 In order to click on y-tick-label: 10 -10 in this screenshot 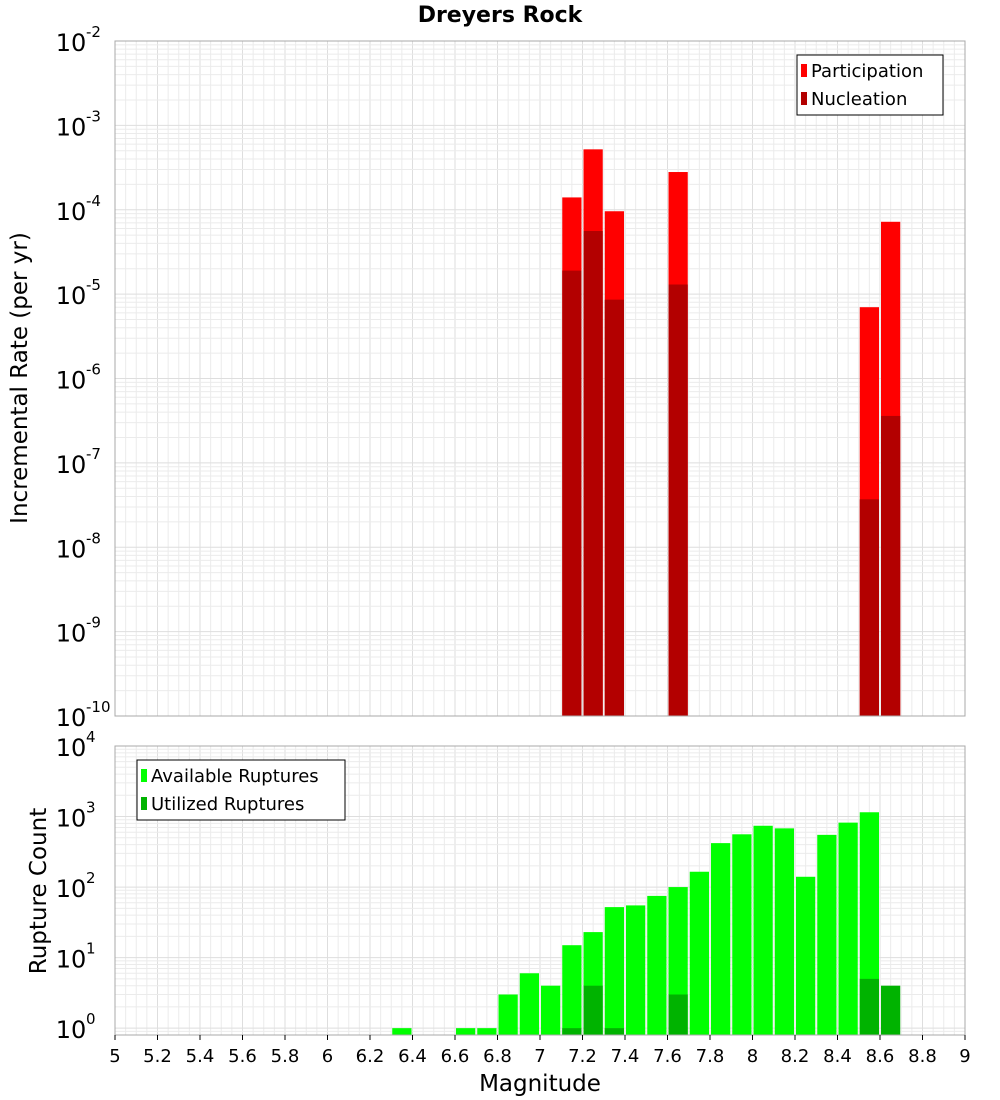, I will do `click(83, 715)`.